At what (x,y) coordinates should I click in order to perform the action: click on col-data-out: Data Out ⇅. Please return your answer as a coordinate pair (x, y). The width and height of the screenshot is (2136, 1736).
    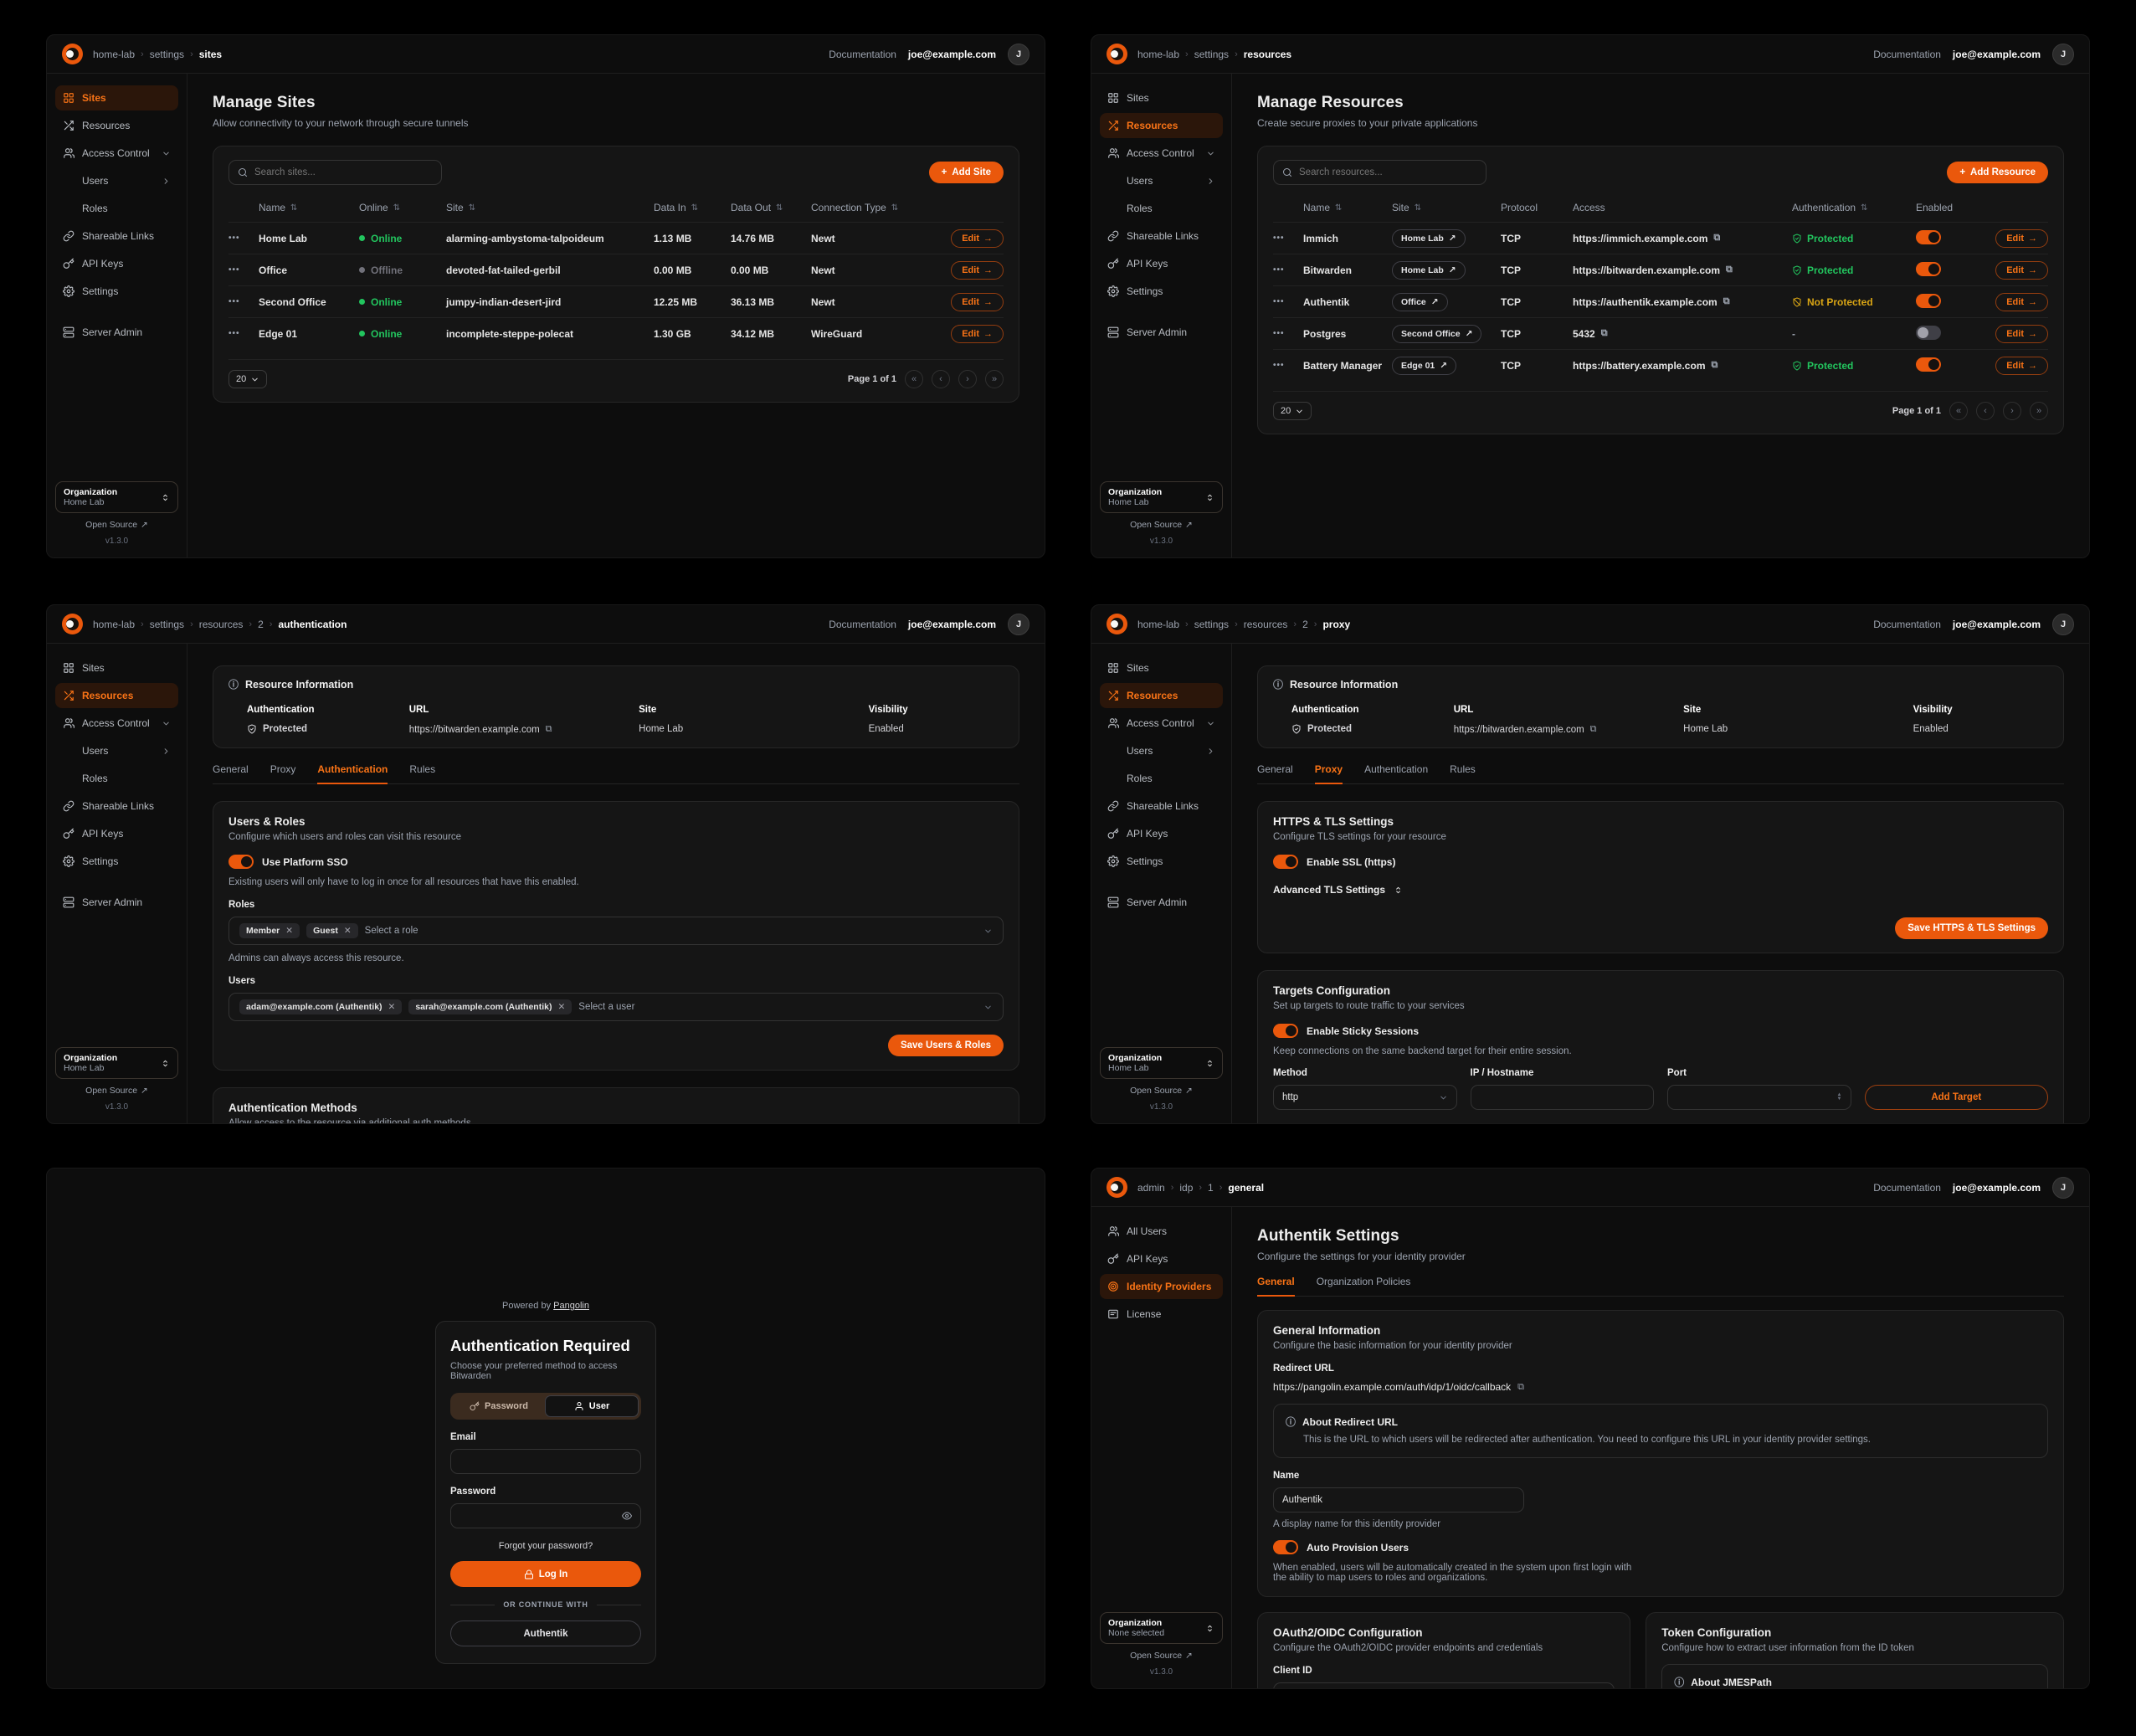
    Looking at the image, I should click on (757, 207).